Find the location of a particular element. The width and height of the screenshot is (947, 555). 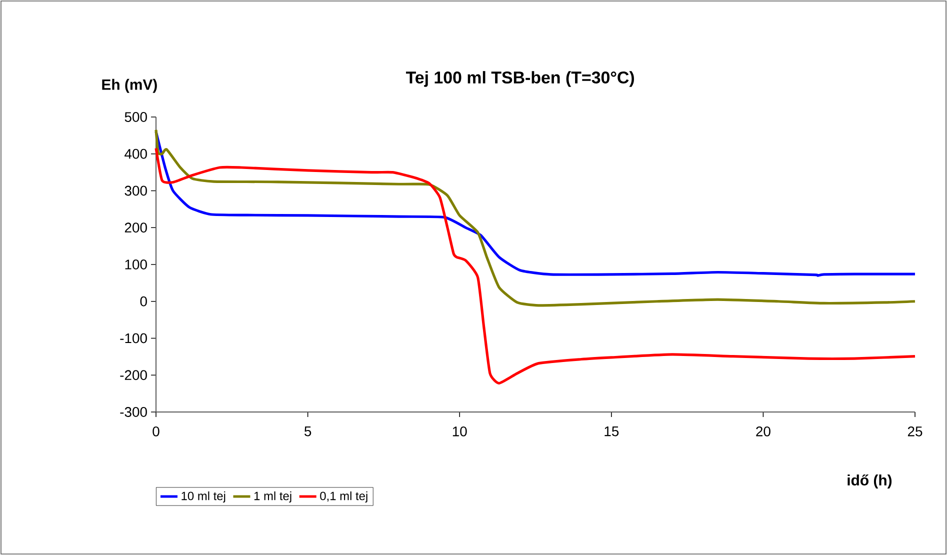

y-tick-label: -100 is located at coordinates (133, 338).